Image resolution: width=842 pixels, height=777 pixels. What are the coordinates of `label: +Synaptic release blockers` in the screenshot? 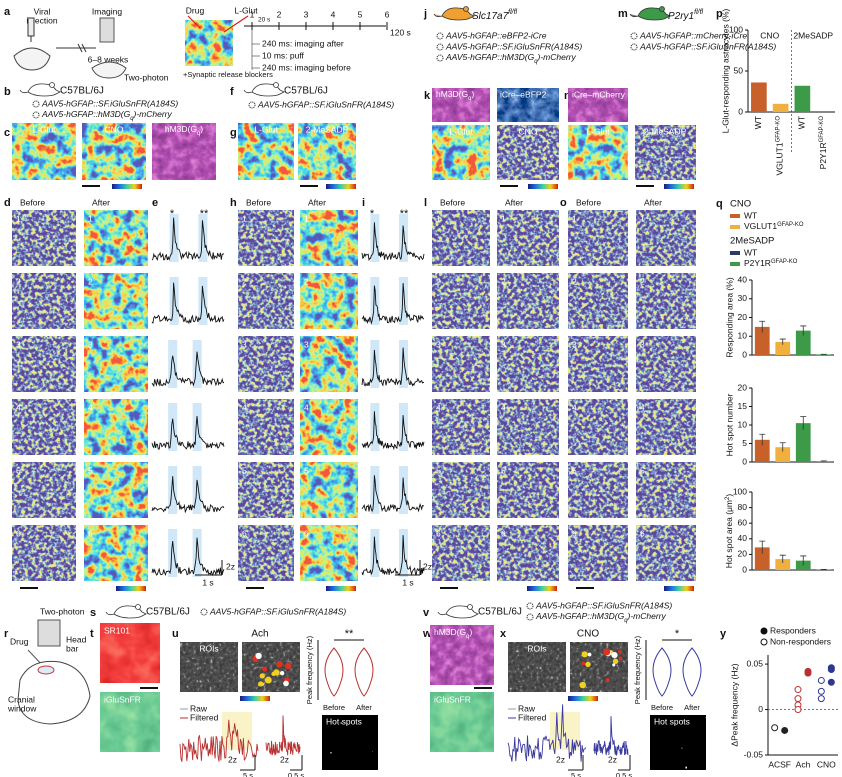 It's located at (228, 74).